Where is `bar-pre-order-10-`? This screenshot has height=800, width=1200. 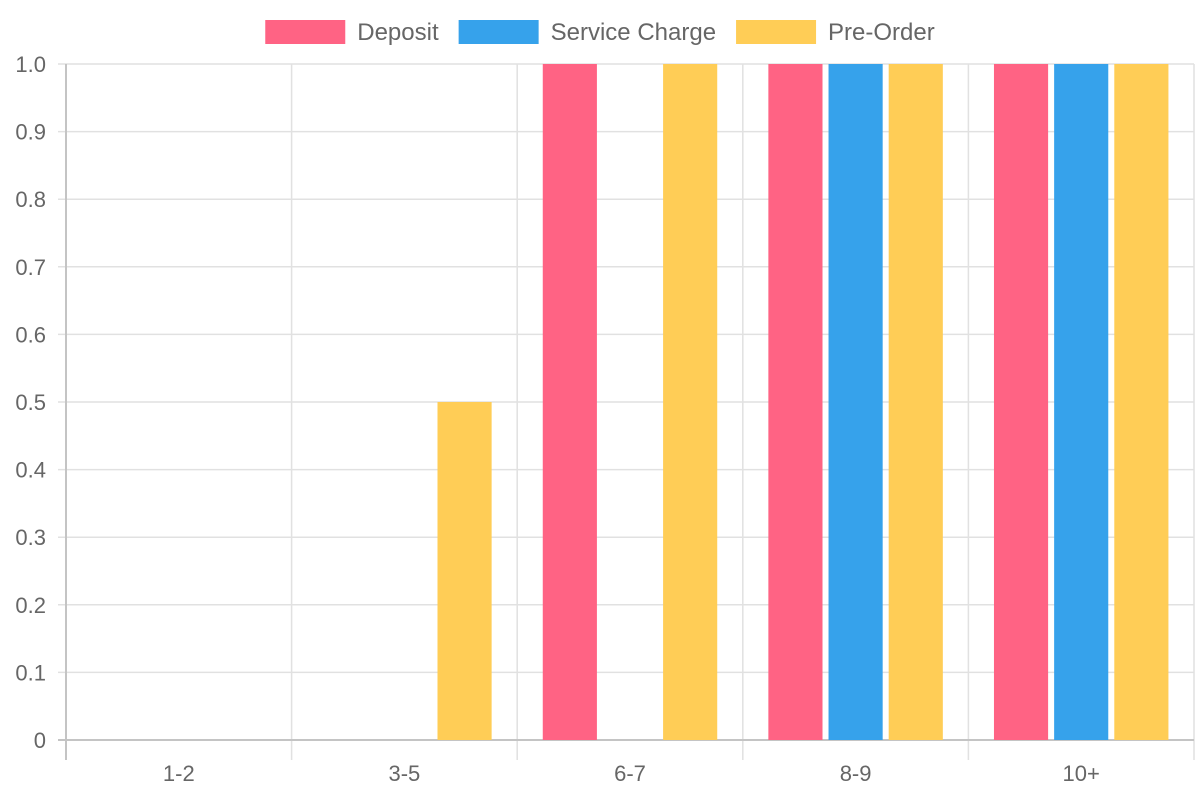
bar-pre-order-10- is located at coordinates (1141, 402).